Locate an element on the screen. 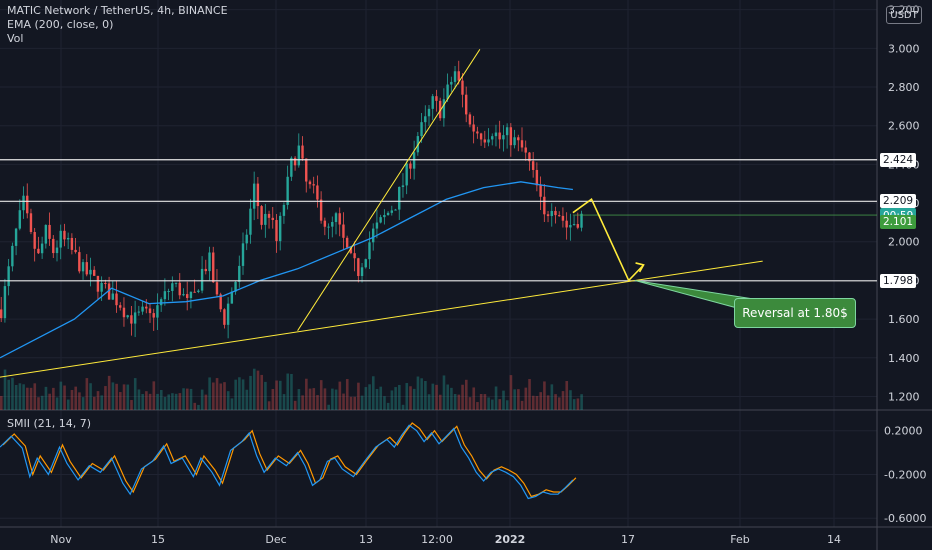 Image resolution: width=932 pixels, height=550 pixels. reversal-callout: Reversal at 1.80$ is located at coordinates (795, 313).